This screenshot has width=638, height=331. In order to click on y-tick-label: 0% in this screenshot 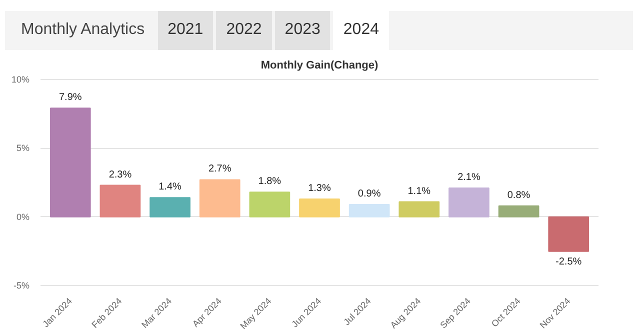, I will do `click(23, 217)`.